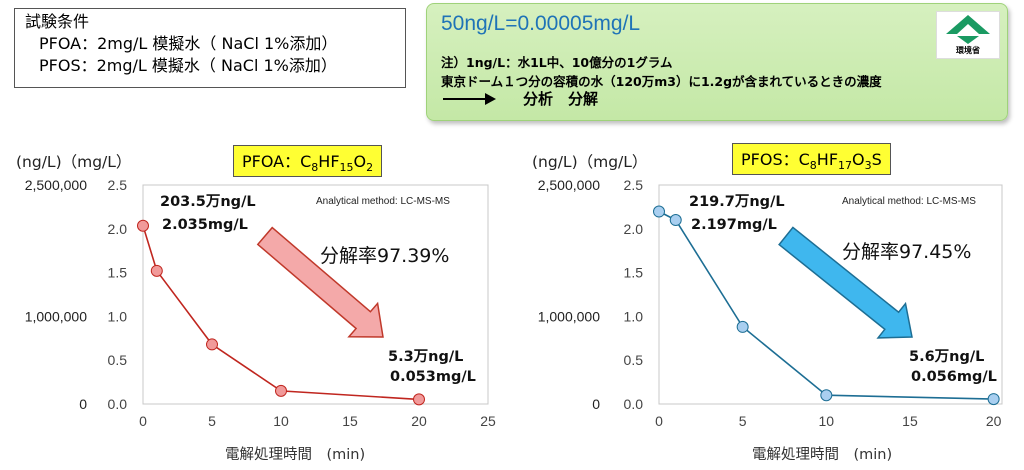 This screenshot has height=470, width=1024. I want to click on pfos-x-tick-label: 5, so click(743, 421).